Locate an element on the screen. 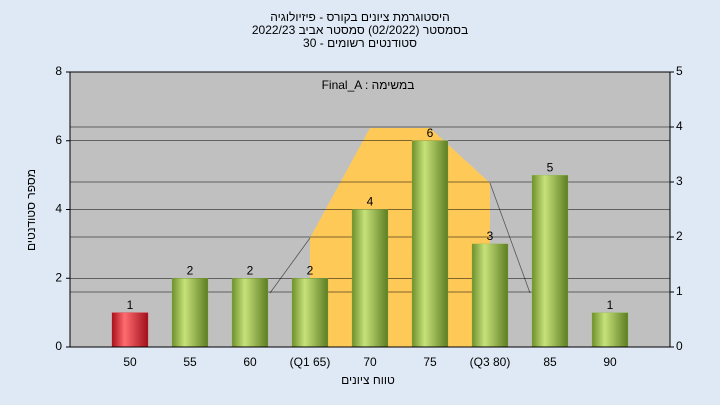 The height and width of the screenshot is (405, 720). y-axis-label: מספר סטודנטים is located at coordinates (31, 210).